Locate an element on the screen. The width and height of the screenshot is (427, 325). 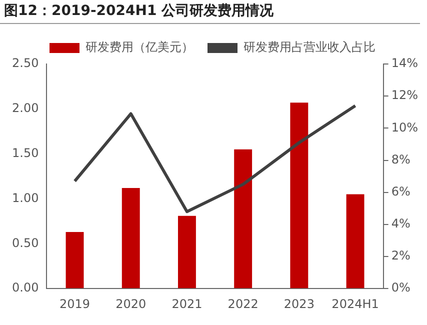
legend-label: 研发费用占营业收入占比 is located at coordinates (310, 47).